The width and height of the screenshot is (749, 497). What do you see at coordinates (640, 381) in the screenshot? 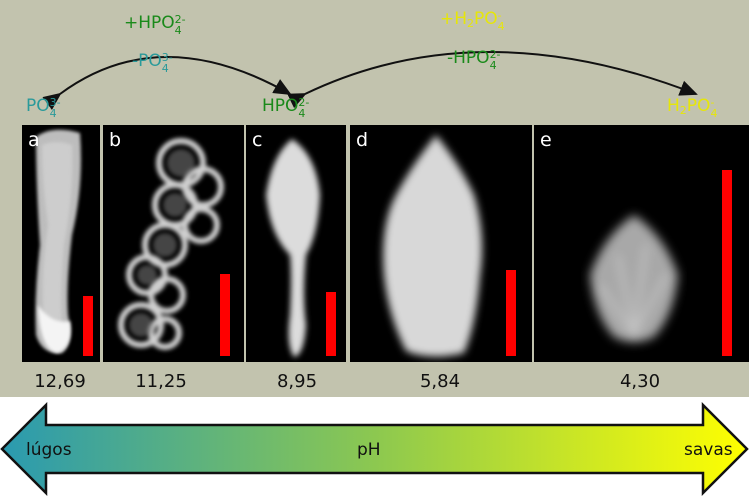
I see `ph-value-e: 4,30` at bounding box center [640, 381].